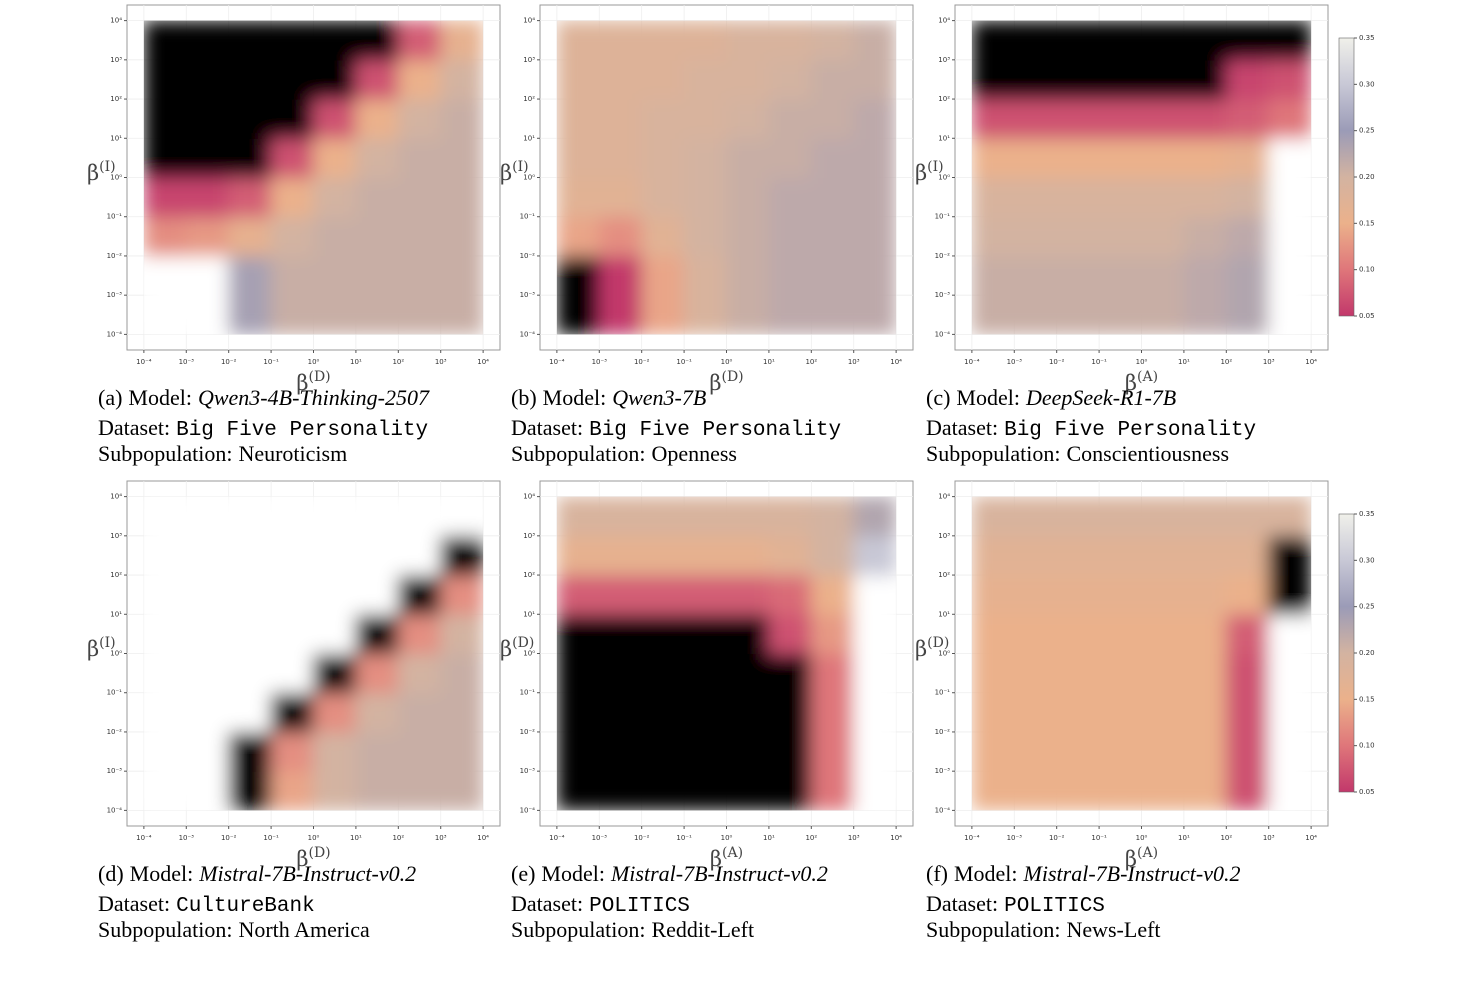 Image resolution: width=1471 pixels, height=990 pixels. What do you see at coordinates (524, 397) in the screenshot?
I see `caption-tag: (b)` at bounding box center [524, 397].